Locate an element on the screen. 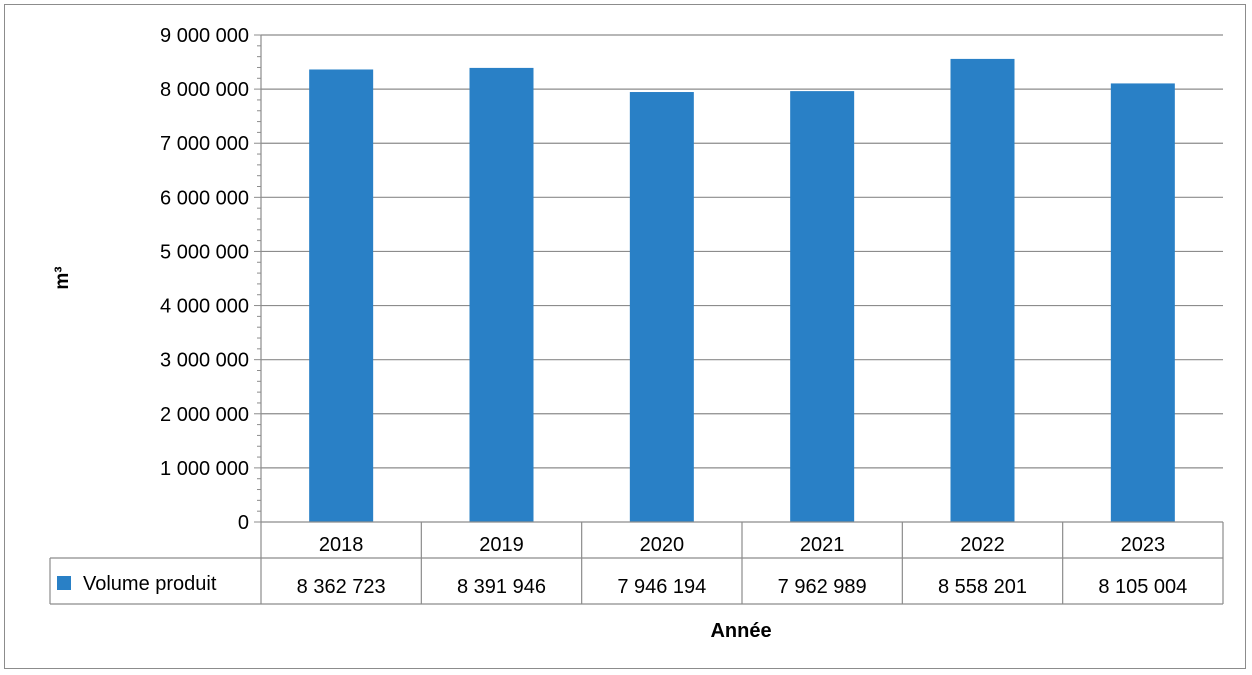 This screenshot has height=675, width=1252. data-label: 7 962 989 is located at coordinates (822, 587).